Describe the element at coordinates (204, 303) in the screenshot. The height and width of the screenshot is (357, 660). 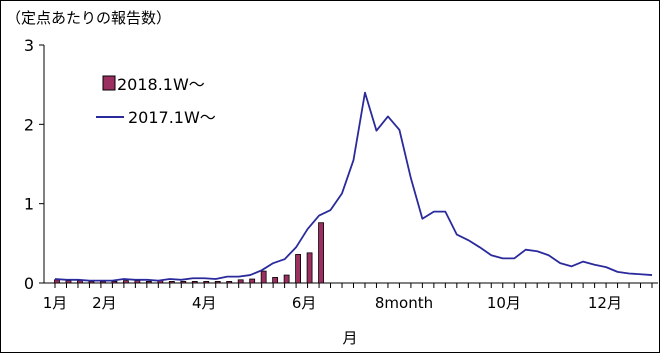
I see `x-tick-label: 4月` at that location.